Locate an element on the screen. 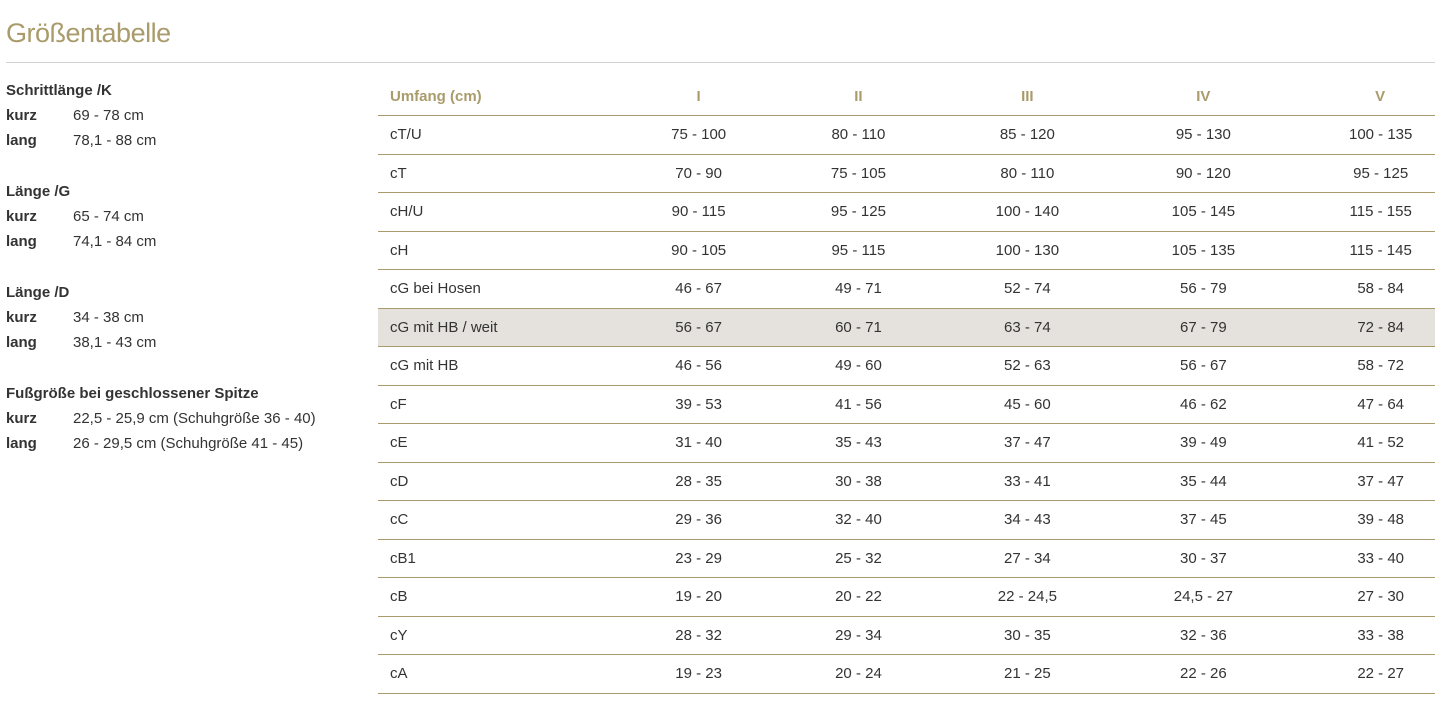 The height and width of the screenshot is (728, 1435). table-cell: 60 - 71 is located at coordinates (858, 327).